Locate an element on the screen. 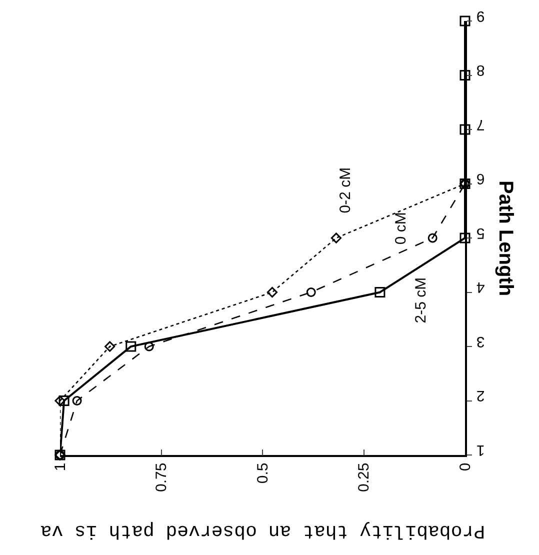 The height and width of the screenshot is (555, 539). y-tick-label: 3 is located at coordinates (480, 341).